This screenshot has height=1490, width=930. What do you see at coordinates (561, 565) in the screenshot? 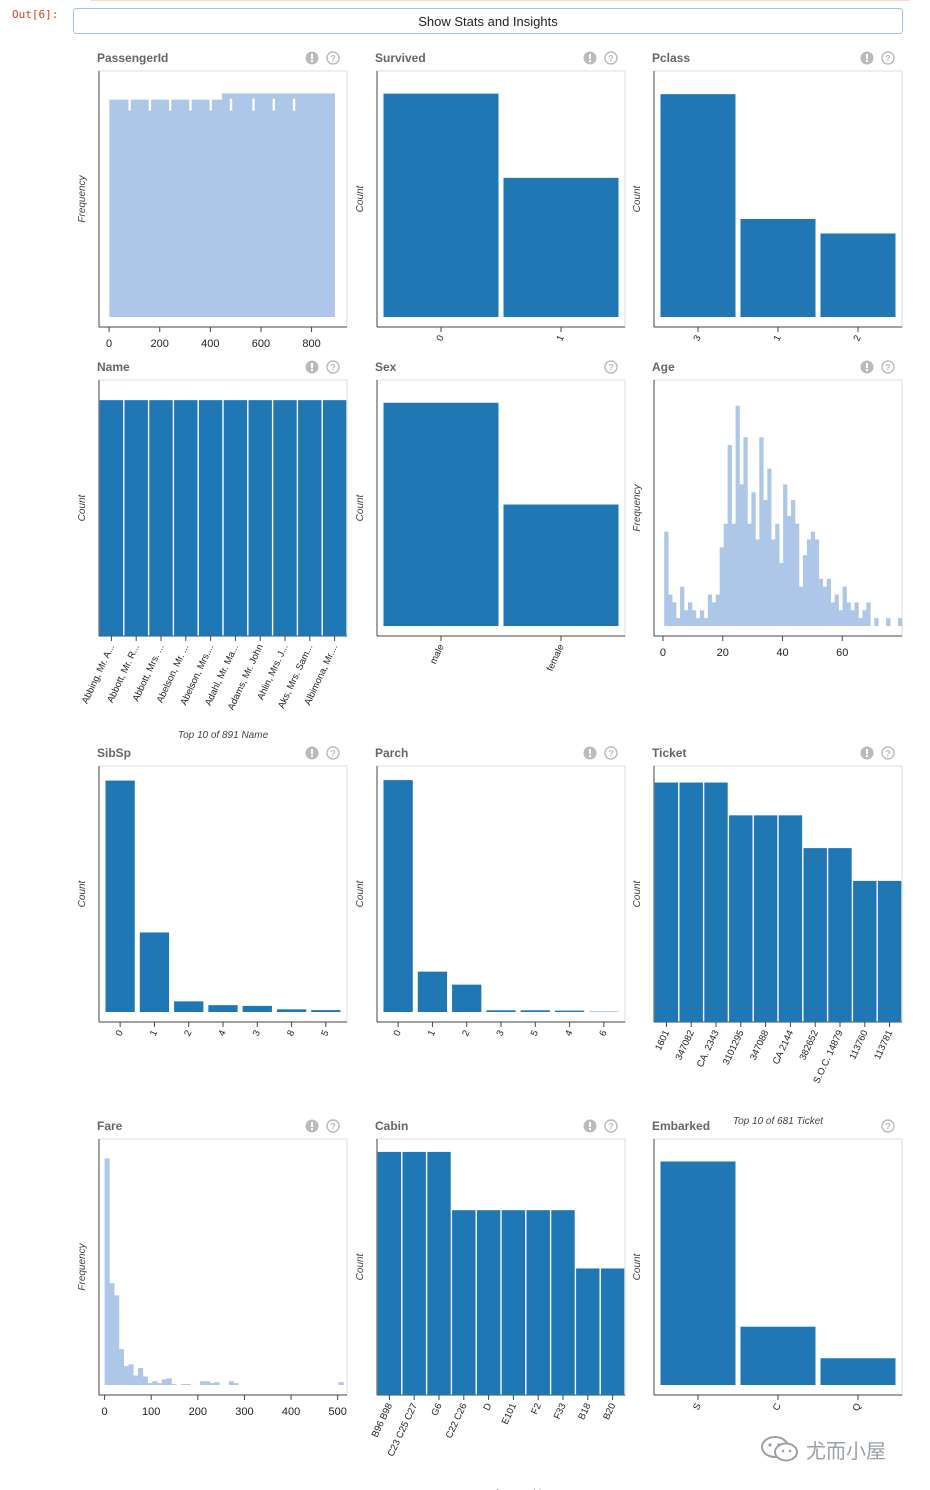
I see `bar-female` at bounding box center [561, 565].